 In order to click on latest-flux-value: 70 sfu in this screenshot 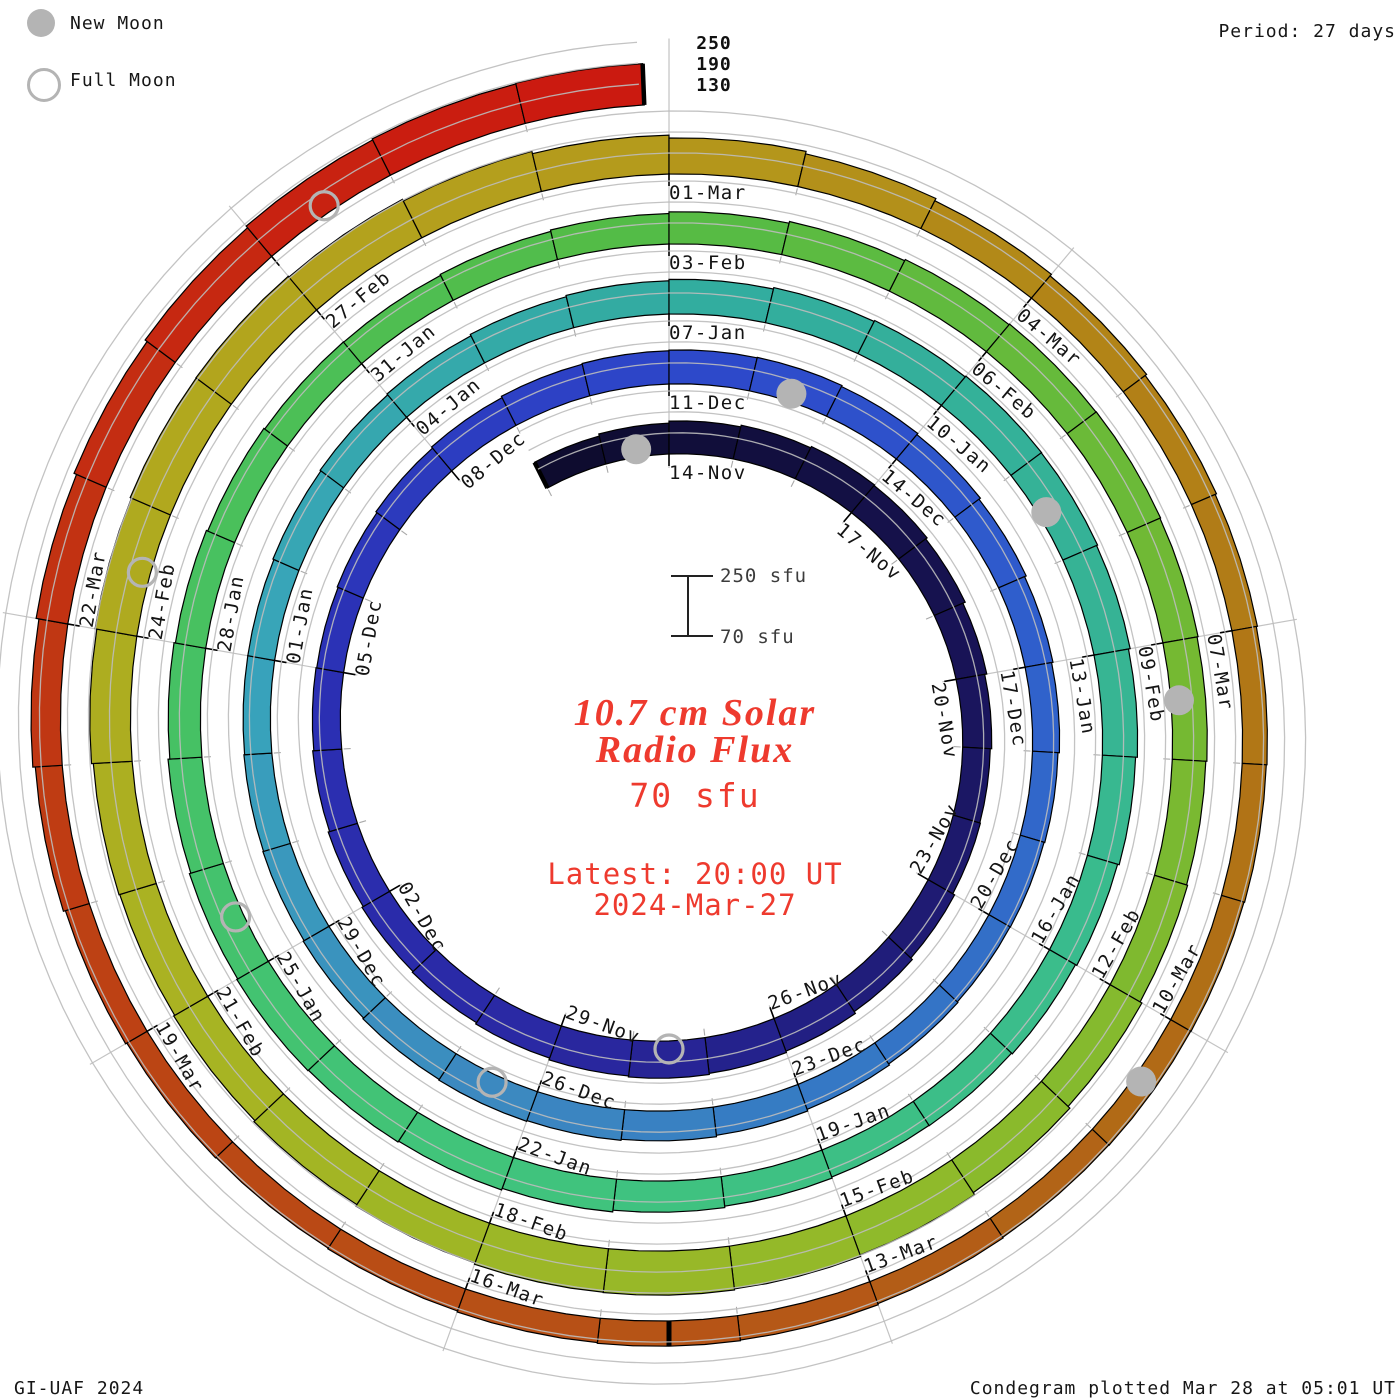, I will do `click(695, 795)`.